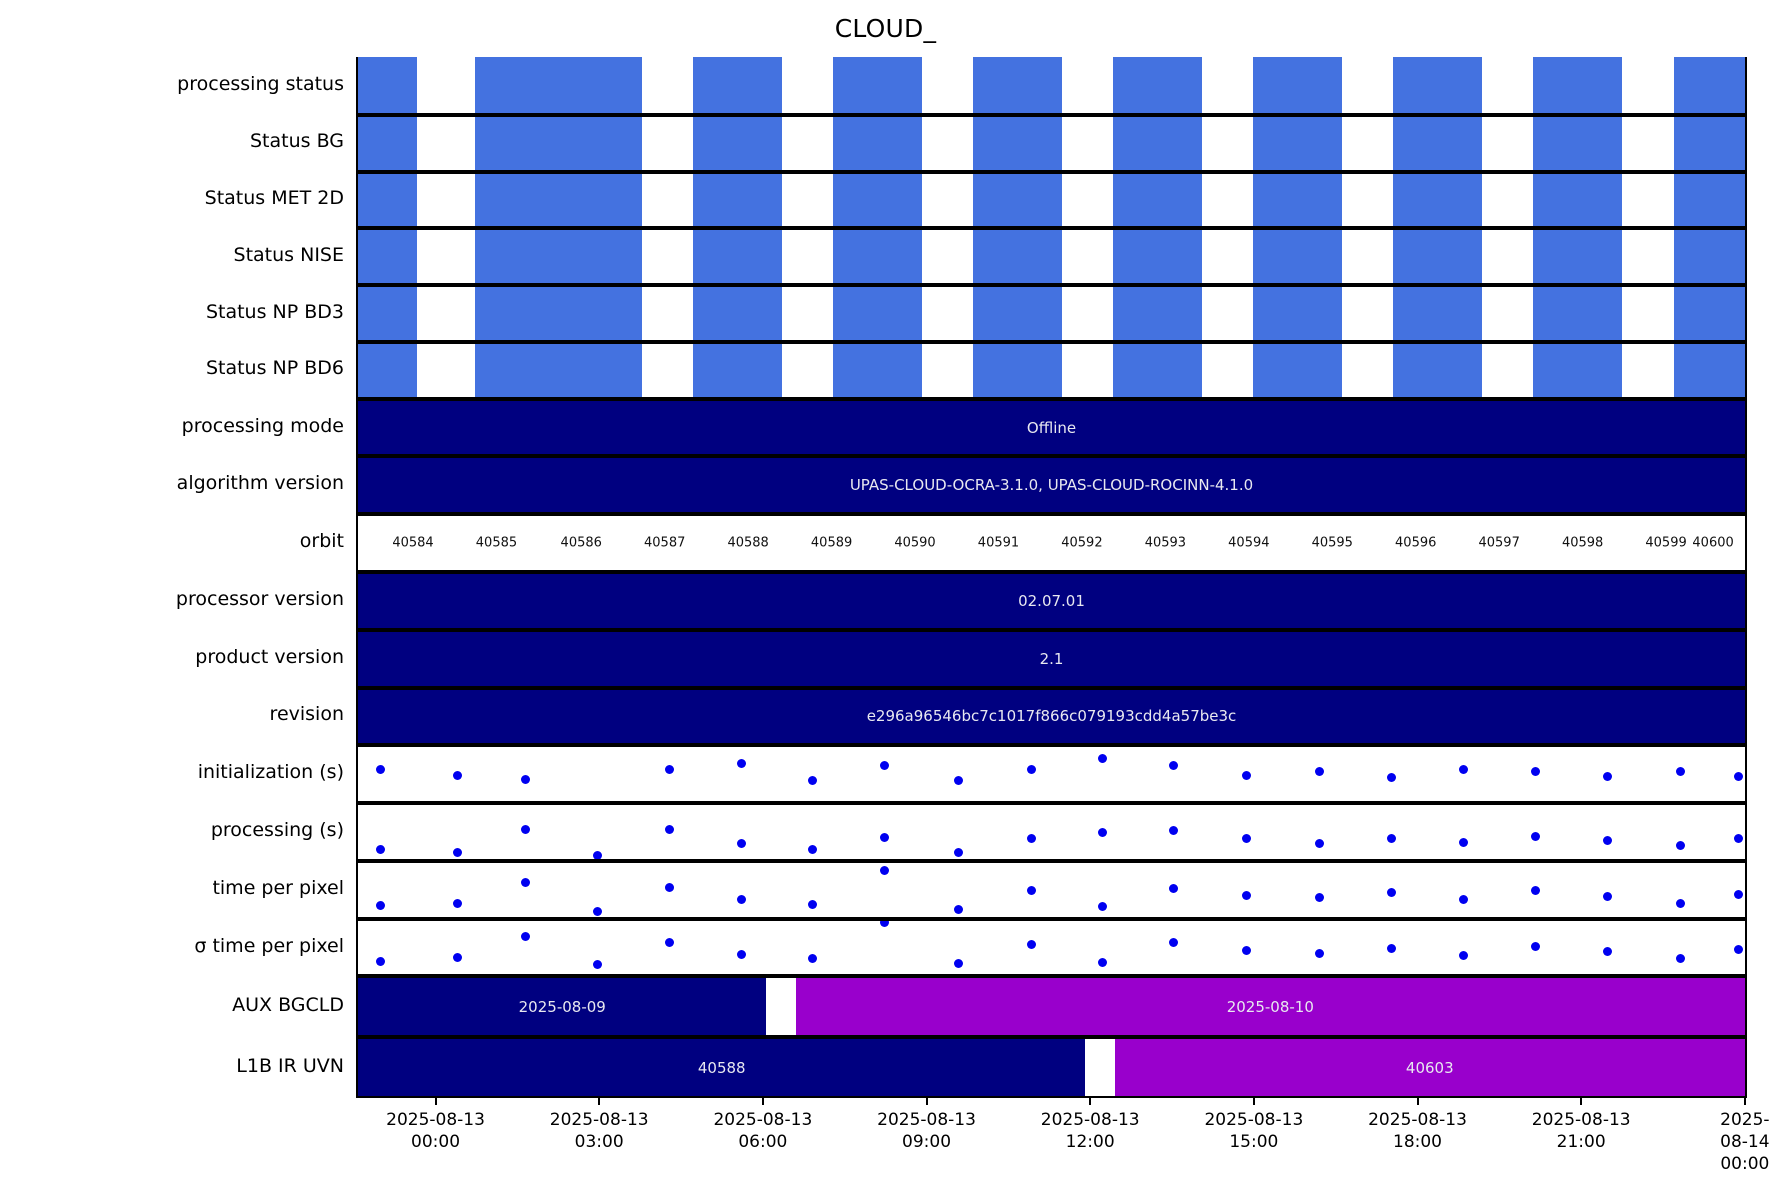 This screenshot has height=1181, width=1771. Describe the element at coordinates (1051, 658) in the screenshot. I see `value-bar-text: 2.1` at that location.